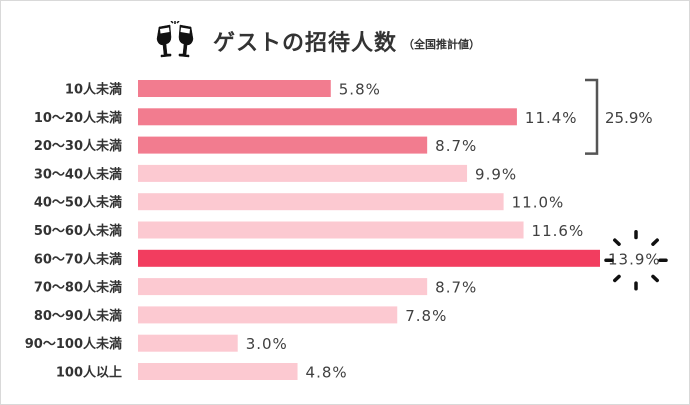  I want to click on chart-title: ゲストの招待人数, so click(305, 43).